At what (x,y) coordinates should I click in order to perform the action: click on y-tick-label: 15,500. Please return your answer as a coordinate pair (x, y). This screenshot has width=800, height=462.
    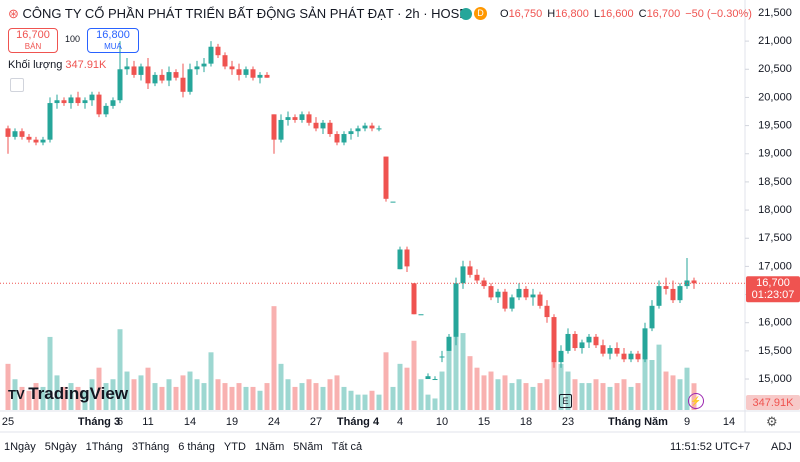
    Looking at the image, I should click on (775, 351).